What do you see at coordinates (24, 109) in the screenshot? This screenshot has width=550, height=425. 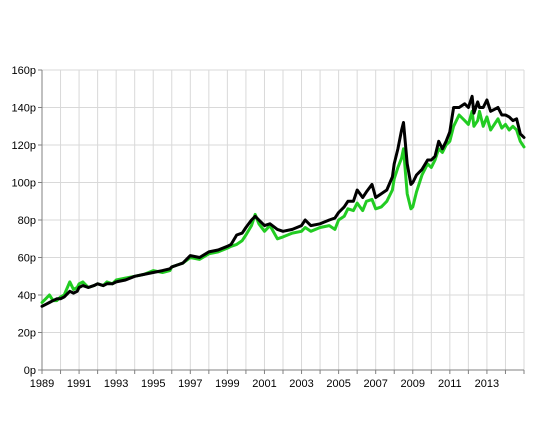 I see `y-tick-label: 140p` at bounding box center [24, 109].